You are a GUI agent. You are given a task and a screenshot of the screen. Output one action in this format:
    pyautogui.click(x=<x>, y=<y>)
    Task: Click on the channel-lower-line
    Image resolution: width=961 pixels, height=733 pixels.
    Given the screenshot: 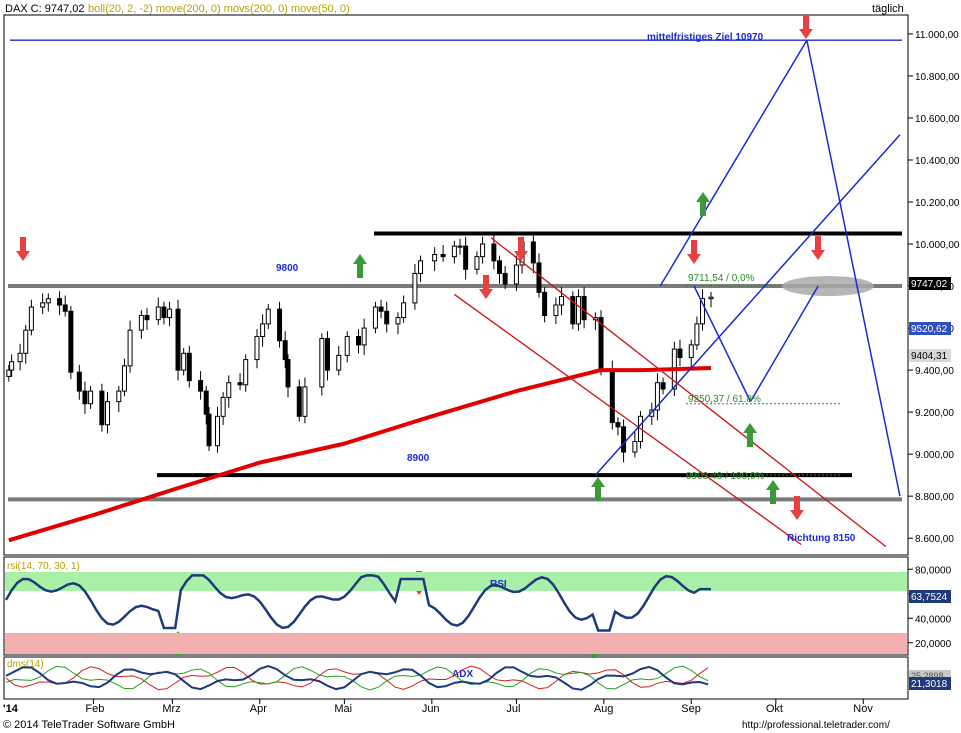 What is the action you would take?
    pyautogui.click(x=627, y=419)
    